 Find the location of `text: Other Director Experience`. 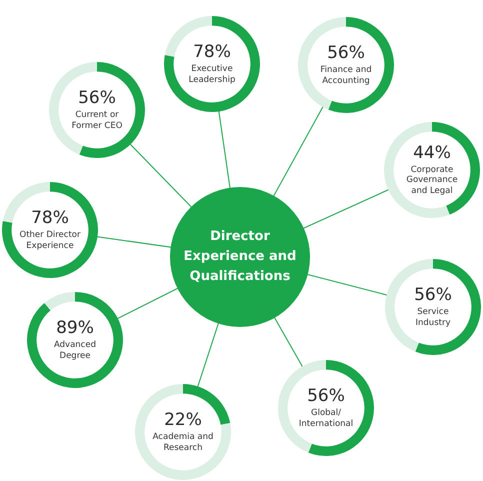

text: Other Director Experience is located at coordinates (50, 240).